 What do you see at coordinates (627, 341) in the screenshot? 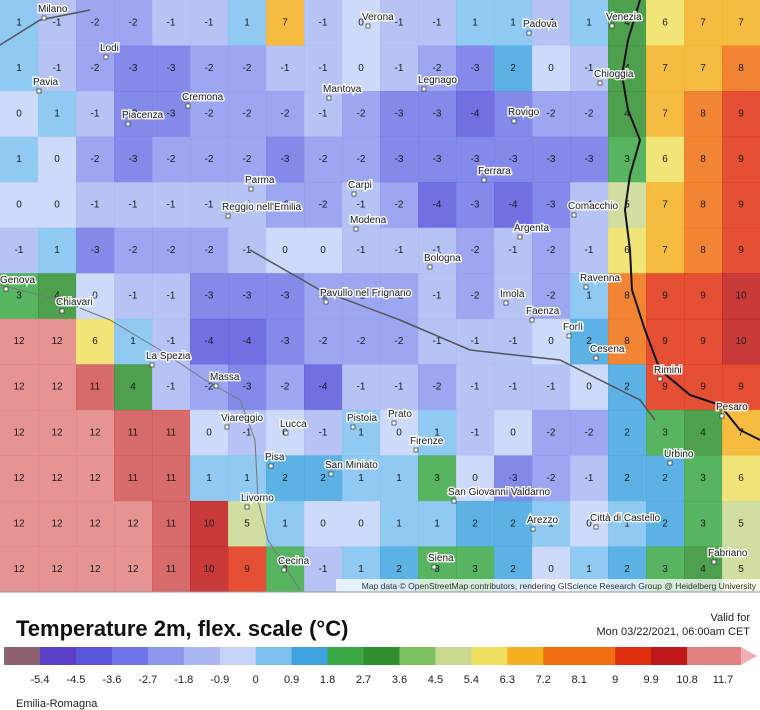
I see `temp-value: 8` at bounding box center [627, 341].